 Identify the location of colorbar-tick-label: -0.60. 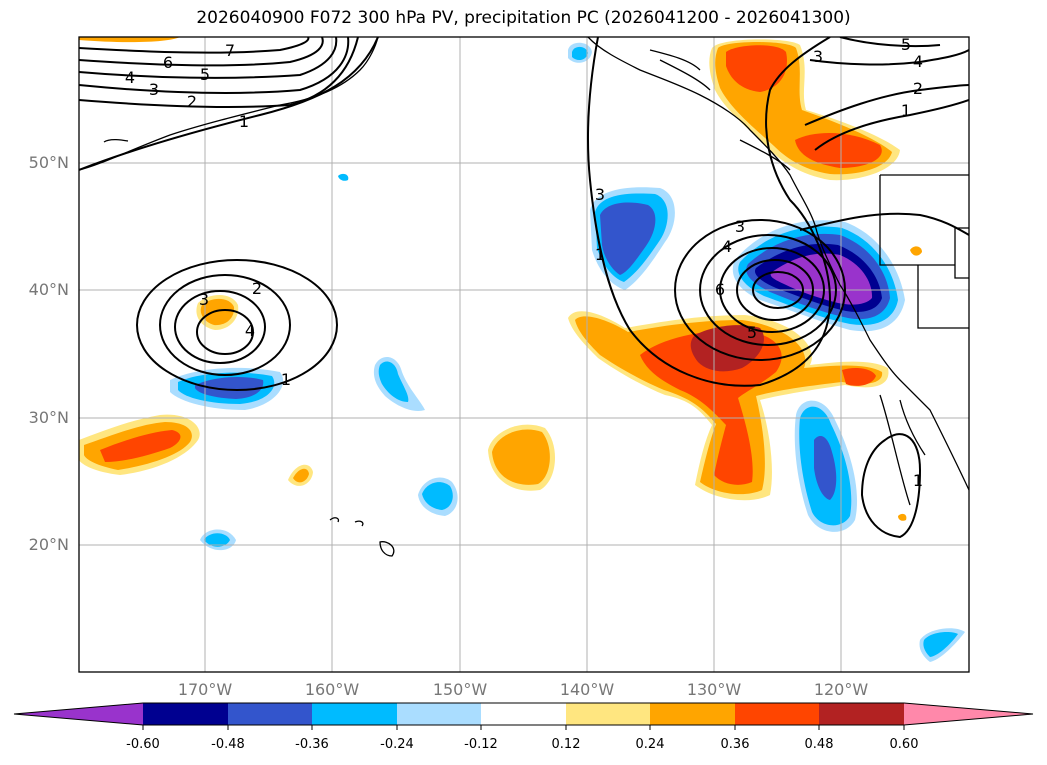
(143, 744).